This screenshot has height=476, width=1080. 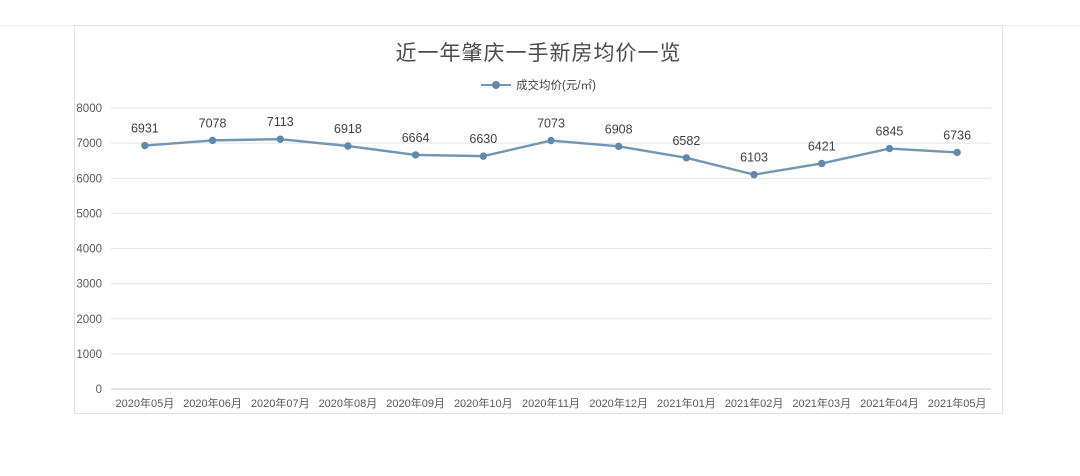 What do you see at coordinates (99, 390) in the screenshot?
I see `y-tick-label: 0` at bounding box center [99, 390].